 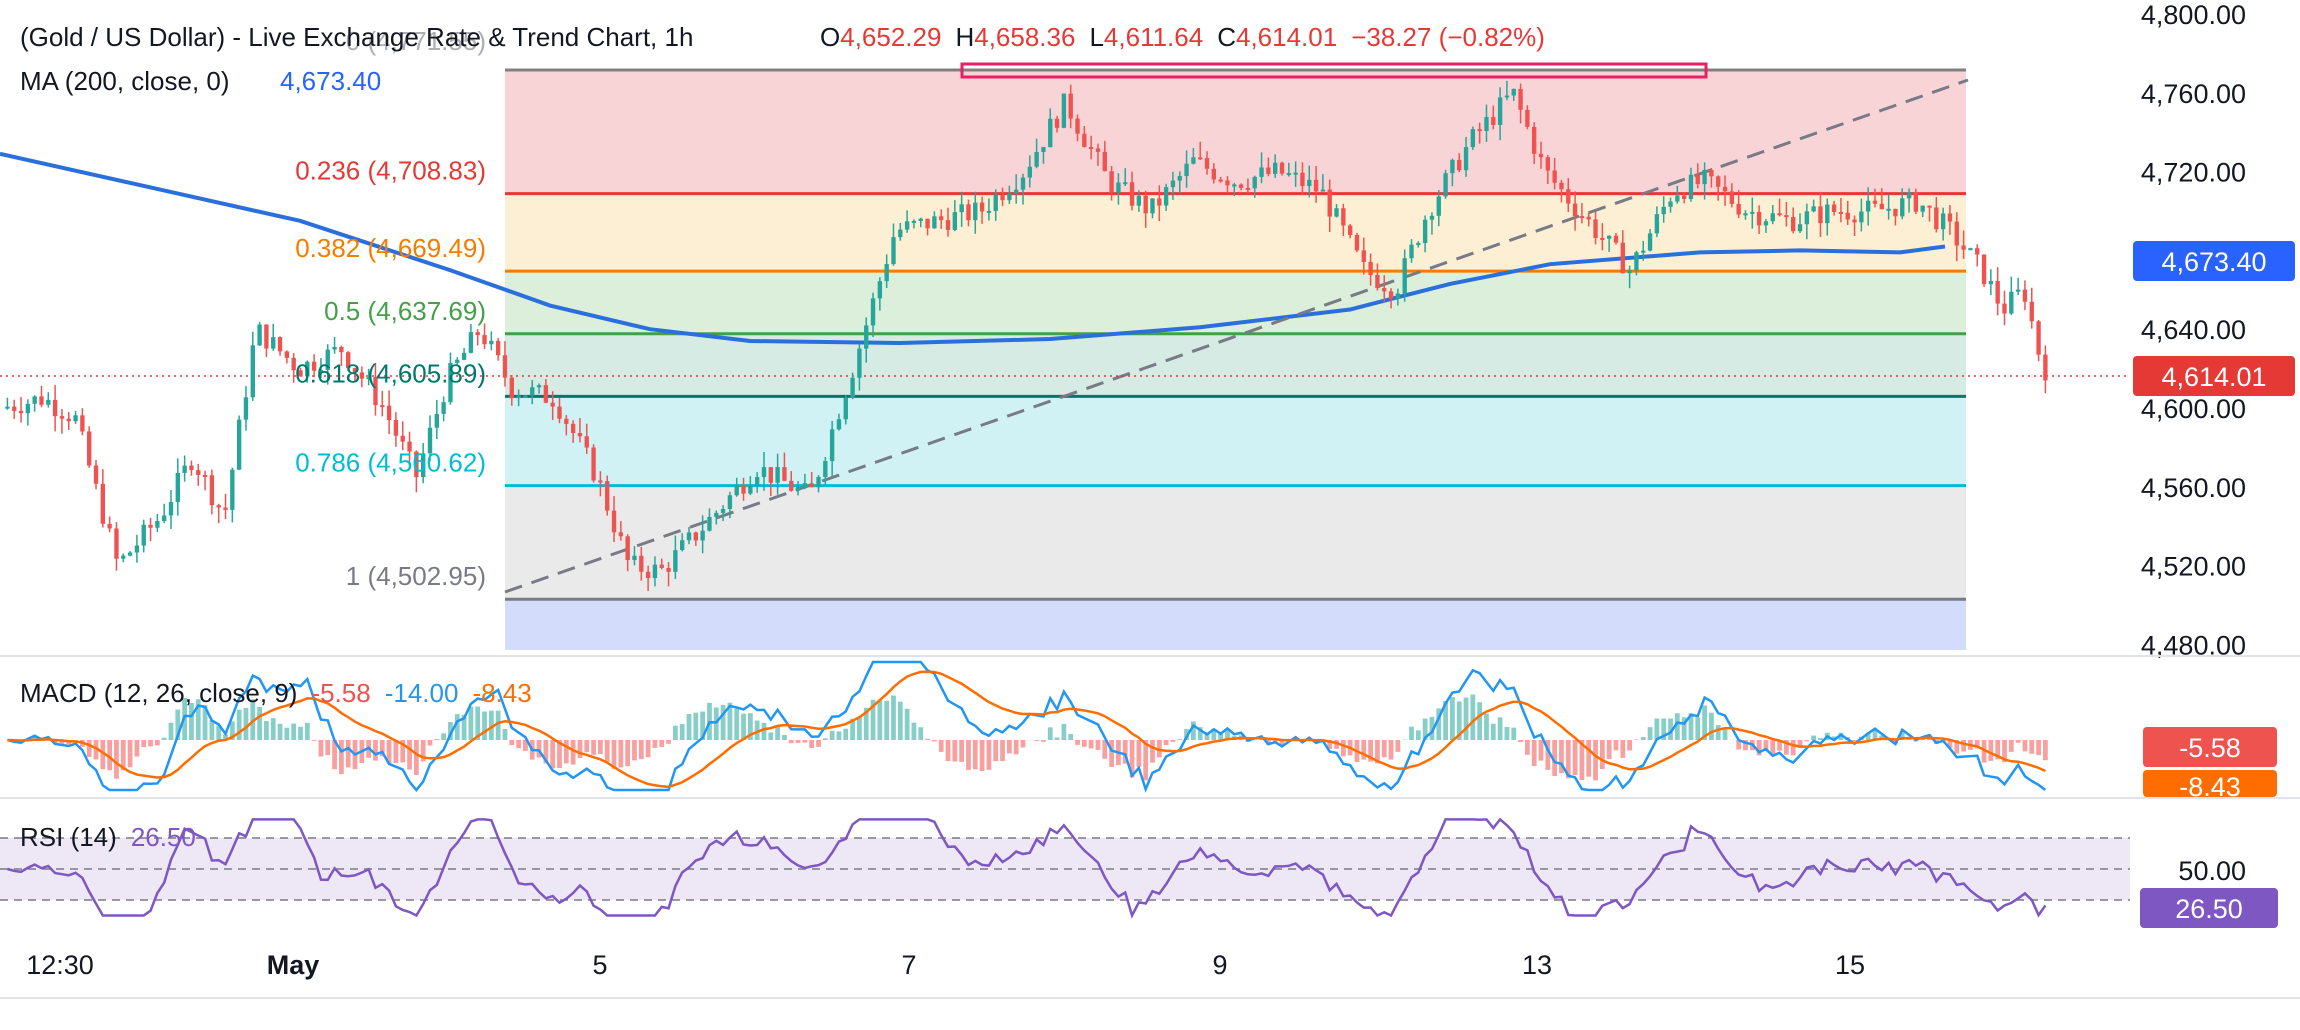 I want to click on fib-zone, so click(x=1235, y=132).